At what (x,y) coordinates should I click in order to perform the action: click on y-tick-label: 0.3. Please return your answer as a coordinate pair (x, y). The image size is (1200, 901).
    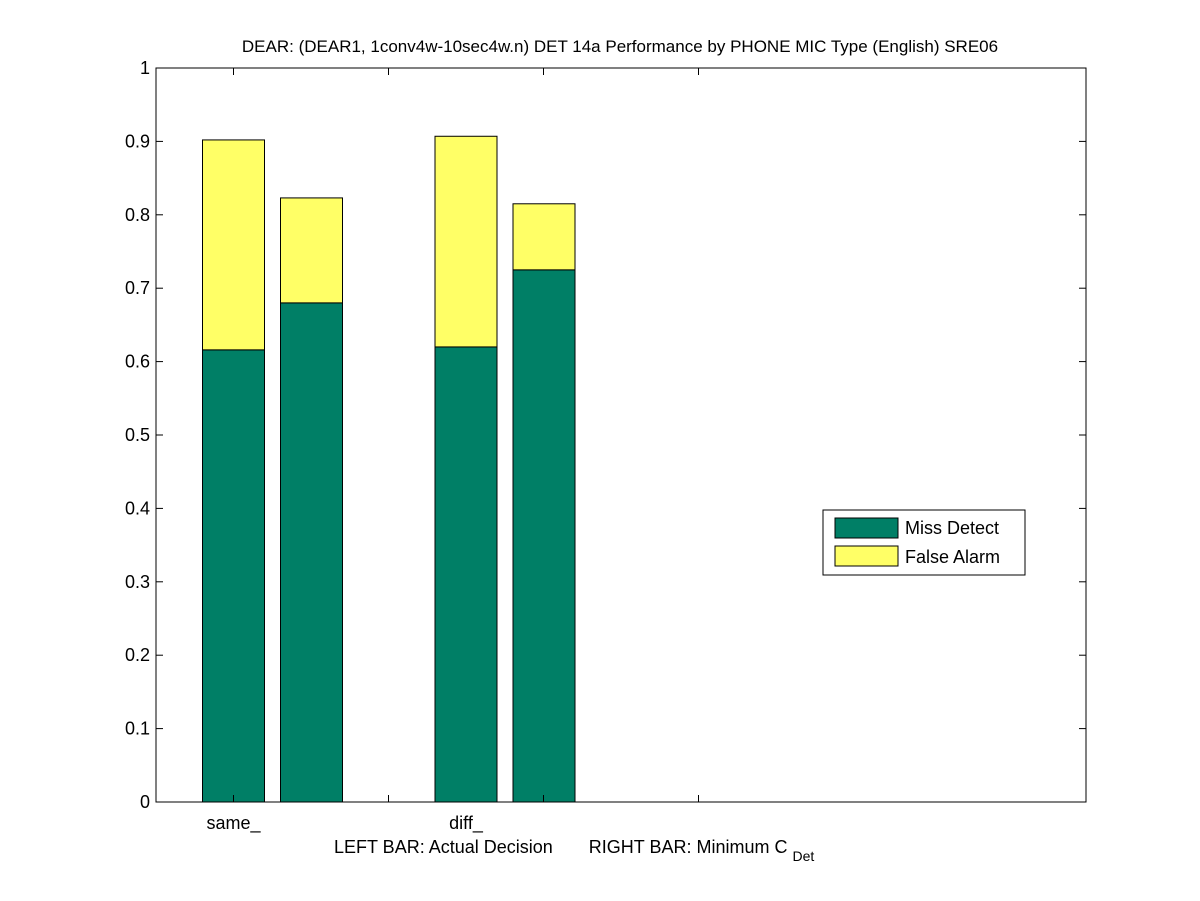
    Looking at the image, I should click on (137, 582).